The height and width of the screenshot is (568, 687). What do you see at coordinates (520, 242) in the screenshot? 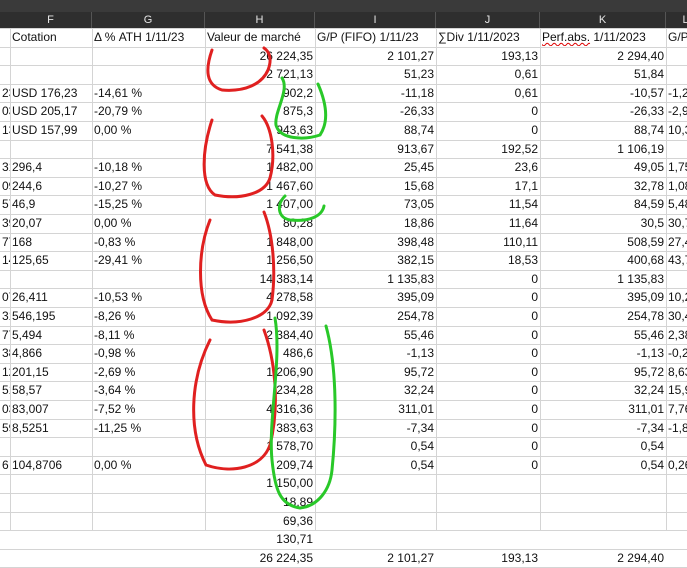
I see `cell-j: 110,11` at bounding box center [520, 242].